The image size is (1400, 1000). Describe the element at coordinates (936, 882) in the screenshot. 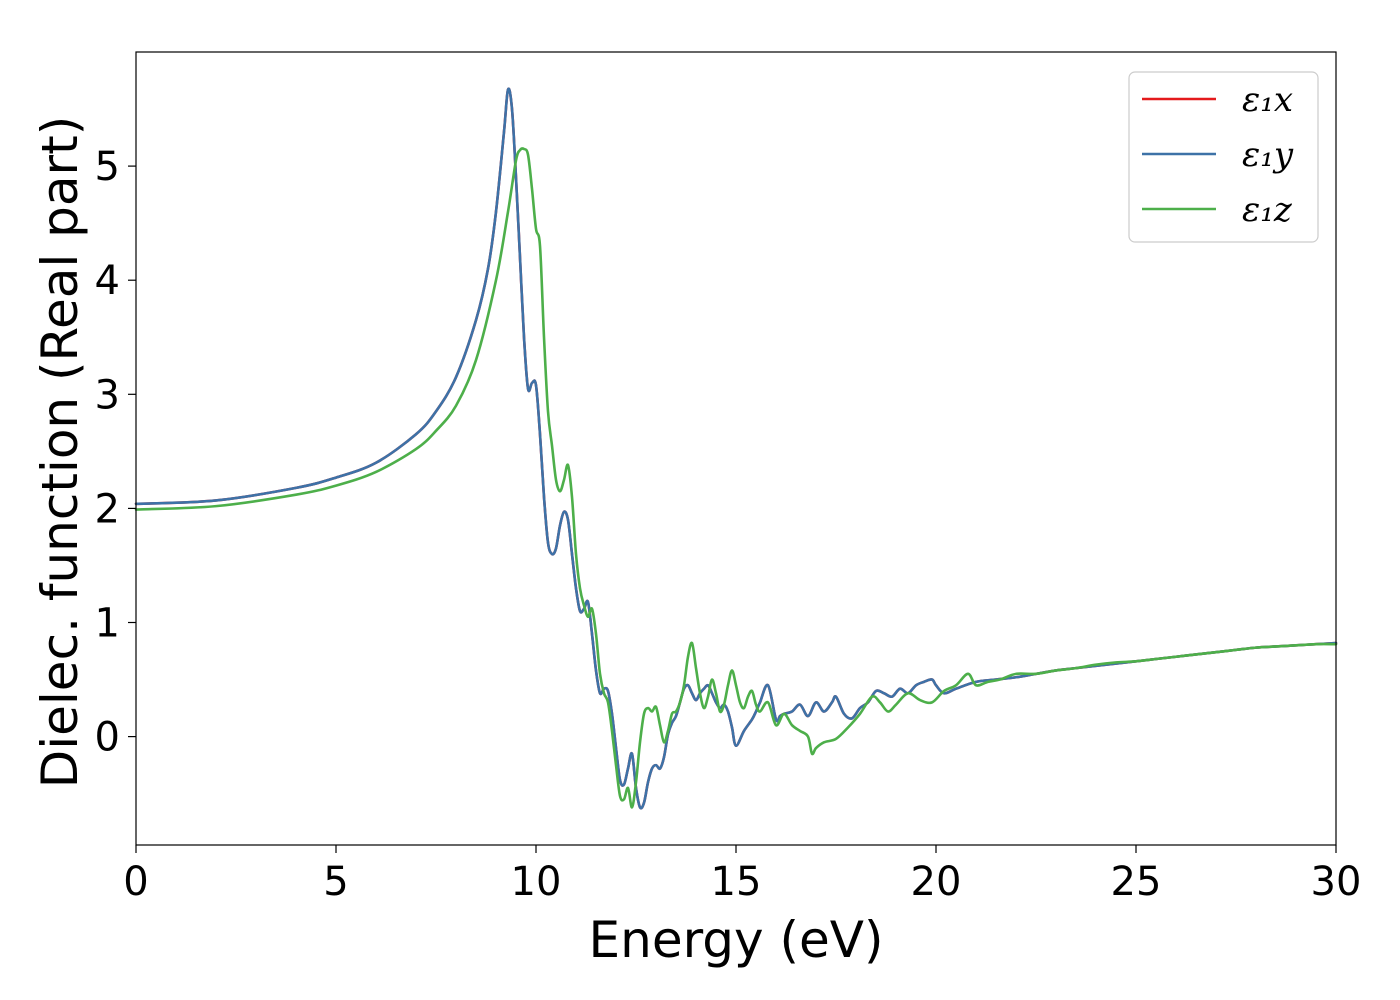

I see `x-tick-label: 20` at that location.